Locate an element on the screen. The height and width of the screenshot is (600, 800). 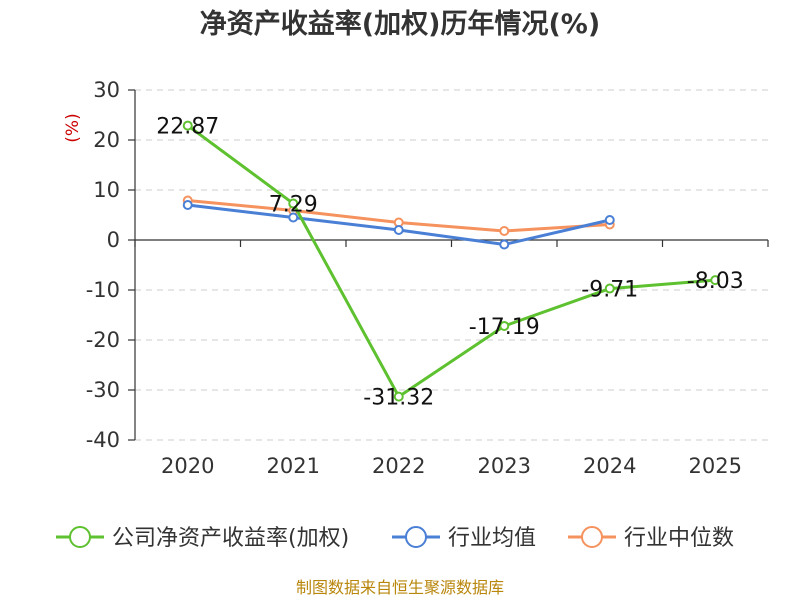
y-axis-unit-label: (%) is located at coordinates (73, 127).